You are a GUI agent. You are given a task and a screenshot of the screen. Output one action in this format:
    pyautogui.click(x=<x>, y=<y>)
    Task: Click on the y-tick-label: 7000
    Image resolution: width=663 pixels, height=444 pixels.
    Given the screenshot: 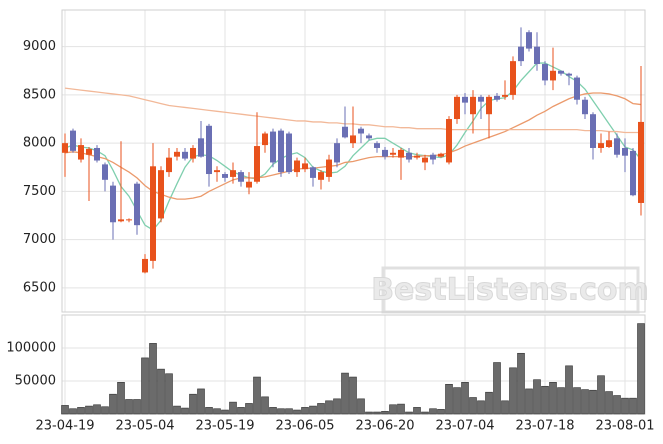 What is the action you would take?
    pyautogui.click(x=39, y=239)
    